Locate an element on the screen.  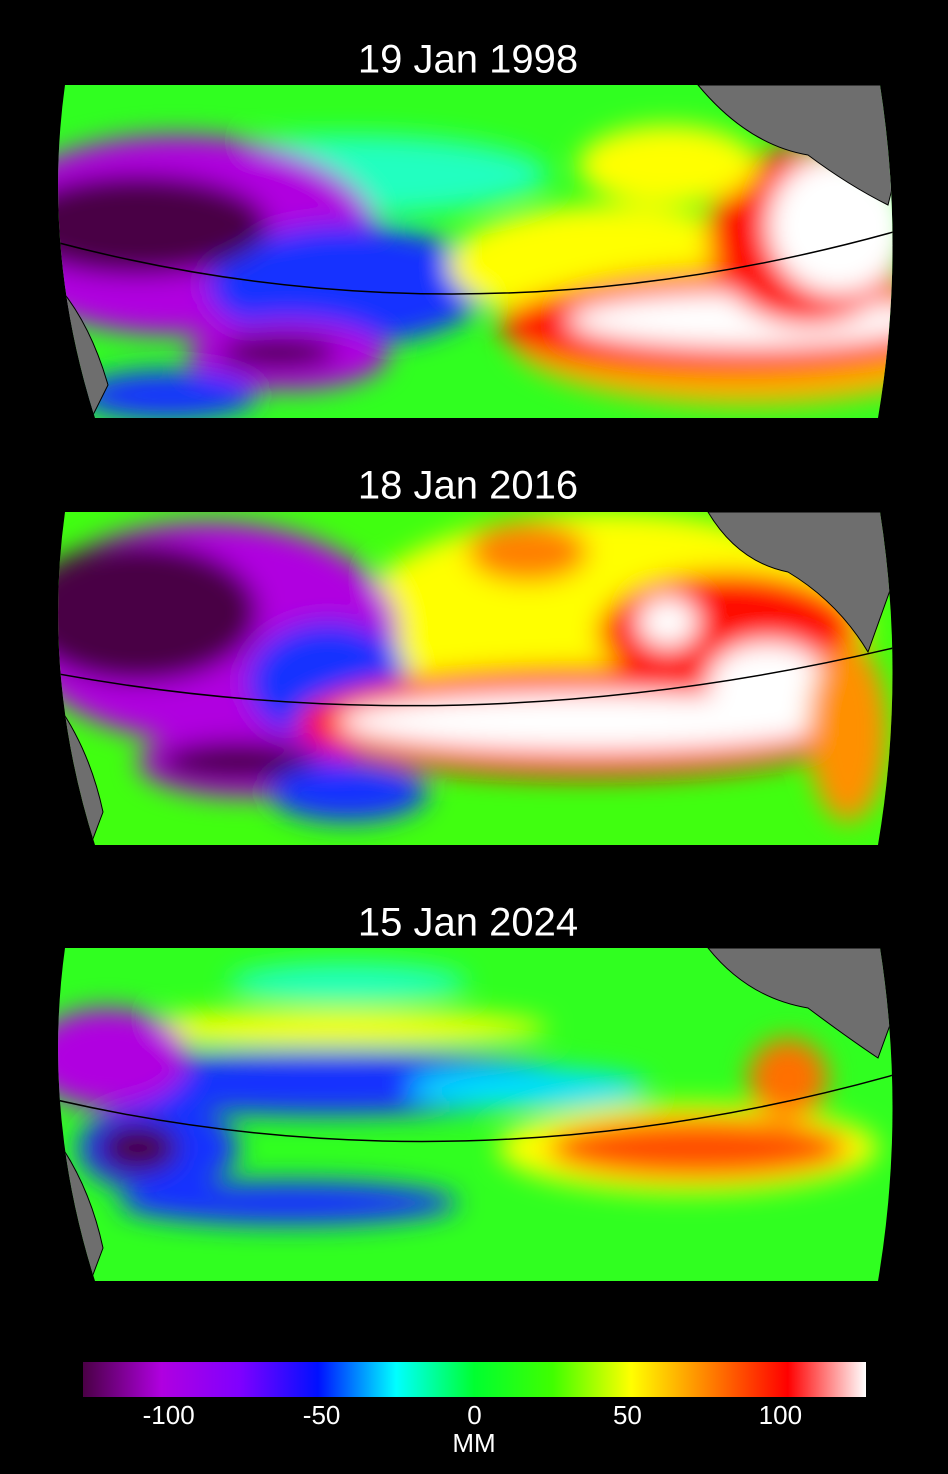
panel-title: 15 Jan 2024 is located at coordinates (468, 923).